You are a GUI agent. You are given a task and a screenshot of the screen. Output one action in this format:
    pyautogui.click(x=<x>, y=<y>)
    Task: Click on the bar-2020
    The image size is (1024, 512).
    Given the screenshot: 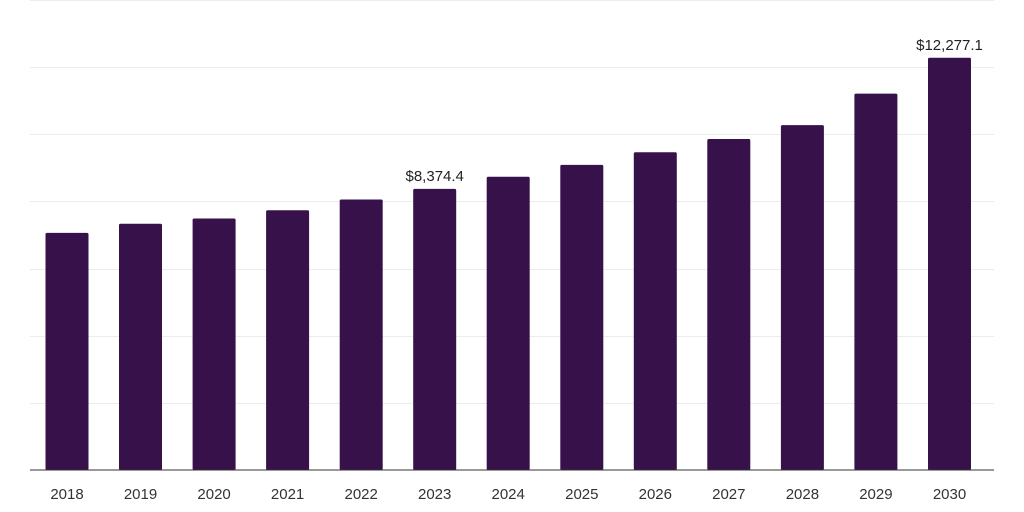 What is the action you would take?
    pyautogui.click(x=214, y=344)
    